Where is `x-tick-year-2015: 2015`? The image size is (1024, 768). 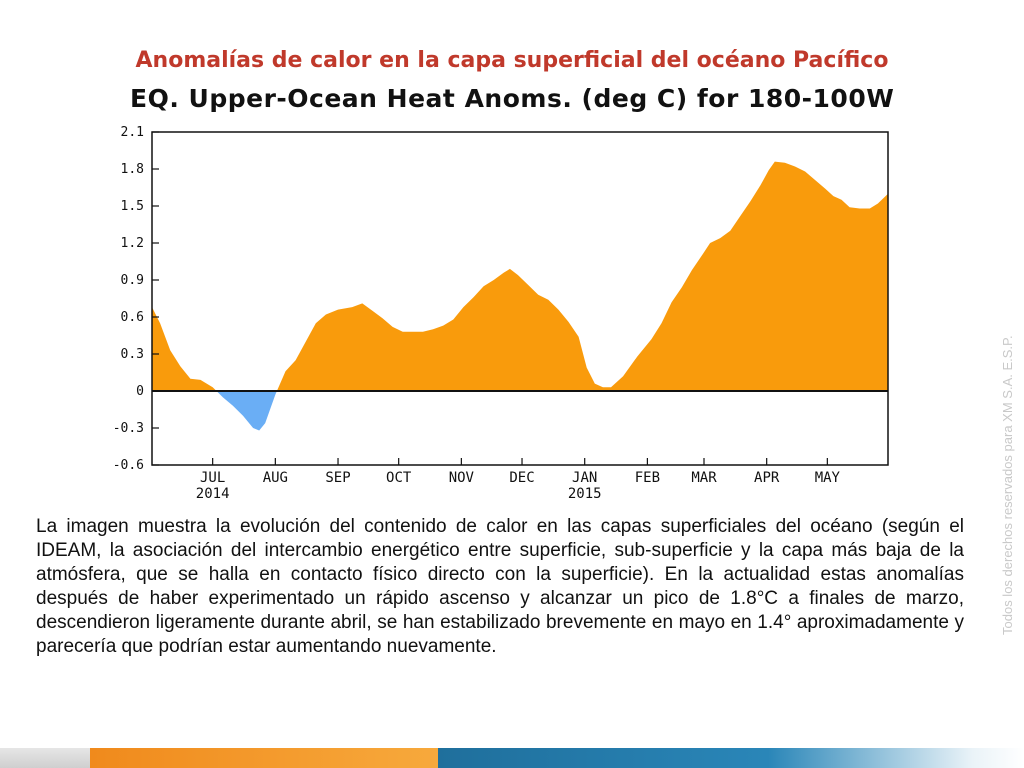 x-tick-year-2015: 2015 is located at coordinates (585, 494).